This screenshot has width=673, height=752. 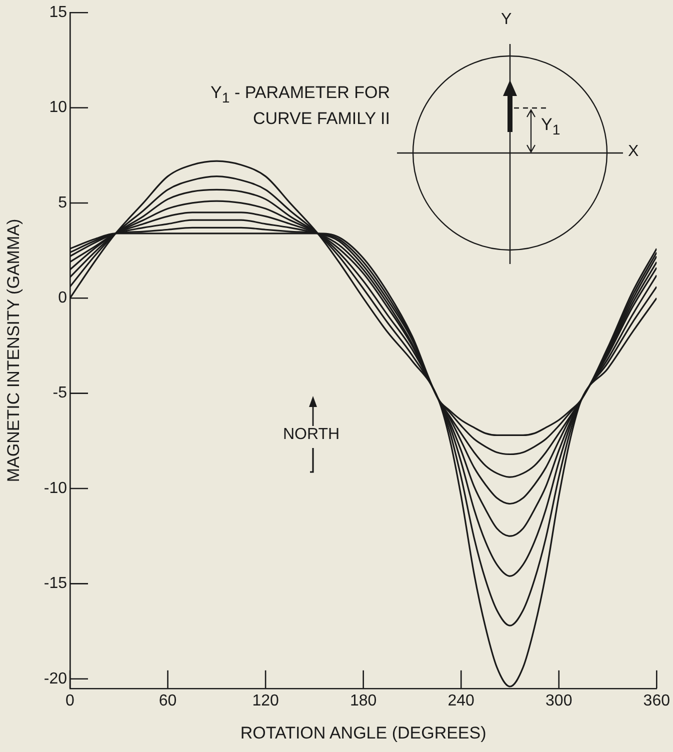 What do you see at coordinates (13, 350) in the screenshot?
I see `y-axis-title: MAGNETIC INTENSITY (GAMMA)` at bounding box center [13, 350].